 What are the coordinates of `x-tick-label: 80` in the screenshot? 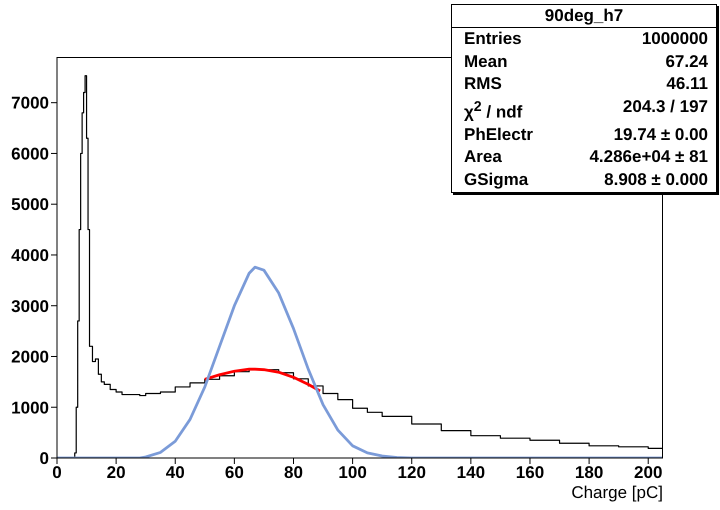 It's located at (293, 472).